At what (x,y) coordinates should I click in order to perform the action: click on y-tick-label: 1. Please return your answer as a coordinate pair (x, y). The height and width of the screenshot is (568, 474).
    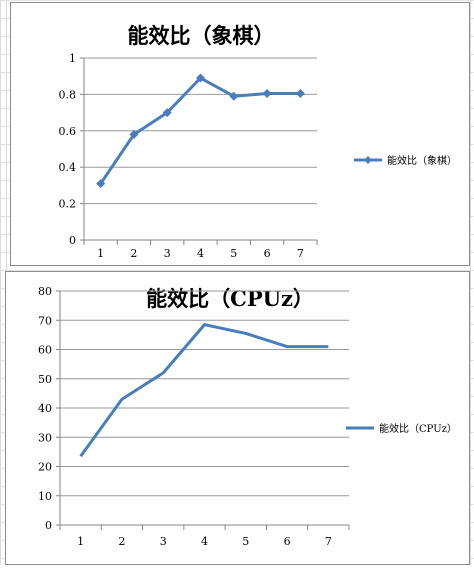
    Looking at the image, I should click on (72, 58).